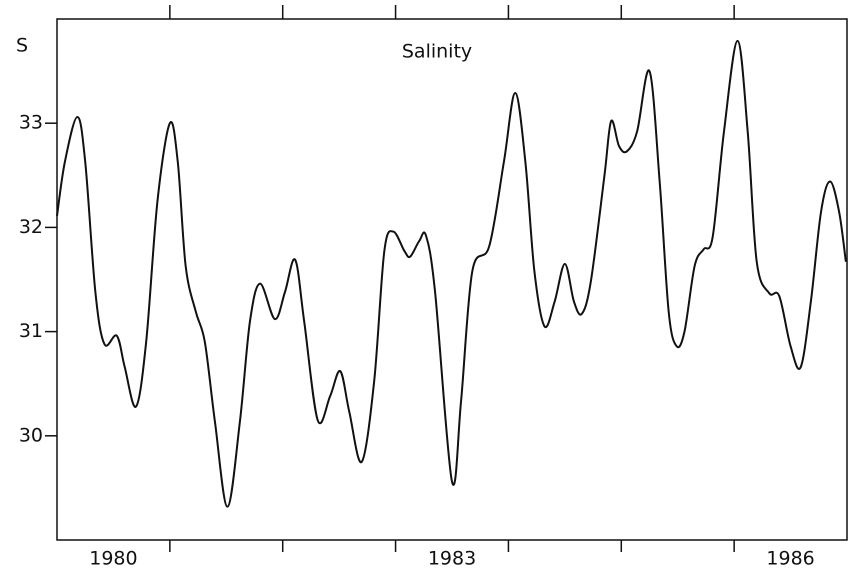  I want to click on y-tick-label: 33, so click(31, 123).